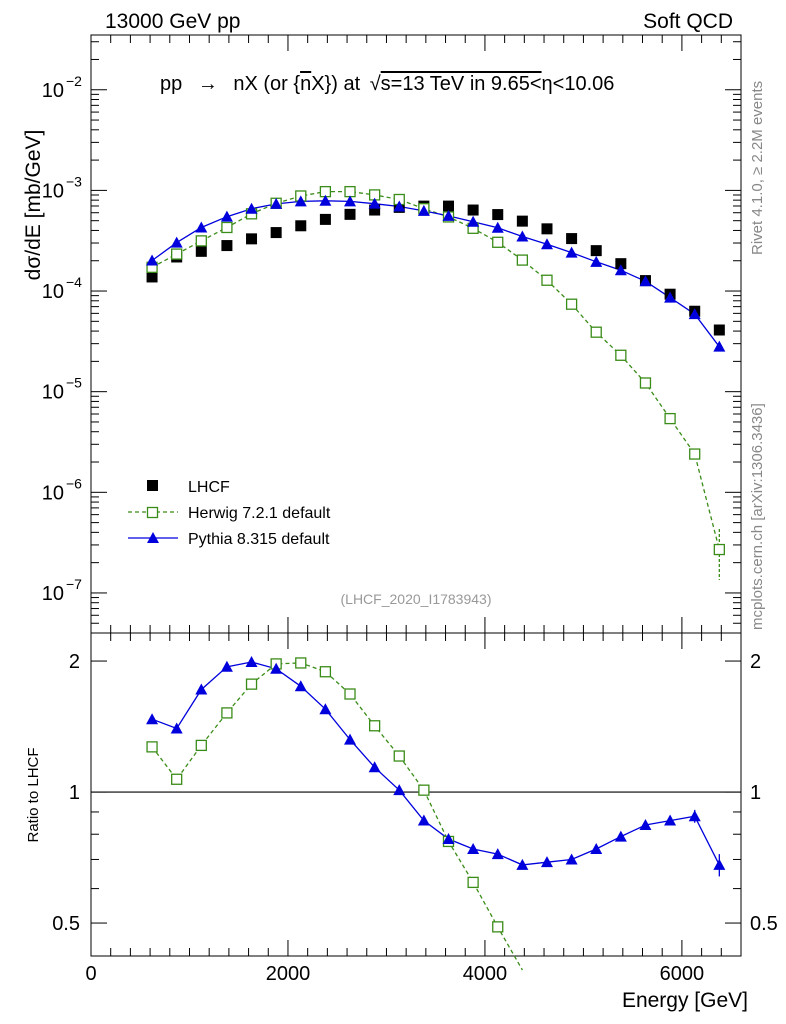 The width and height of the screenshot is (786, 1024). I want to click on rivet-side-label: Rivet 4.1.0, ≥ 2.2M events, so click(757, 168).